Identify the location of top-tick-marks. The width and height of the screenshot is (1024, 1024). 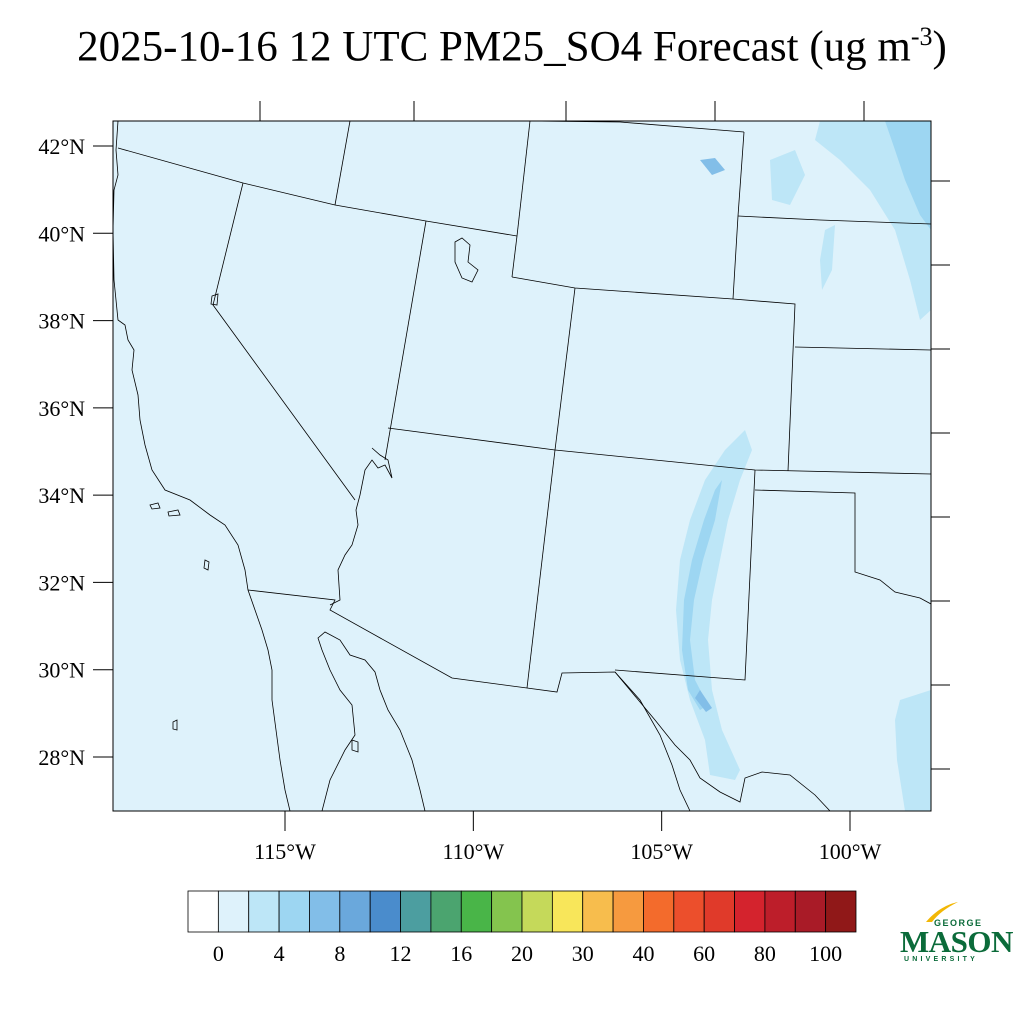
(562, 111).